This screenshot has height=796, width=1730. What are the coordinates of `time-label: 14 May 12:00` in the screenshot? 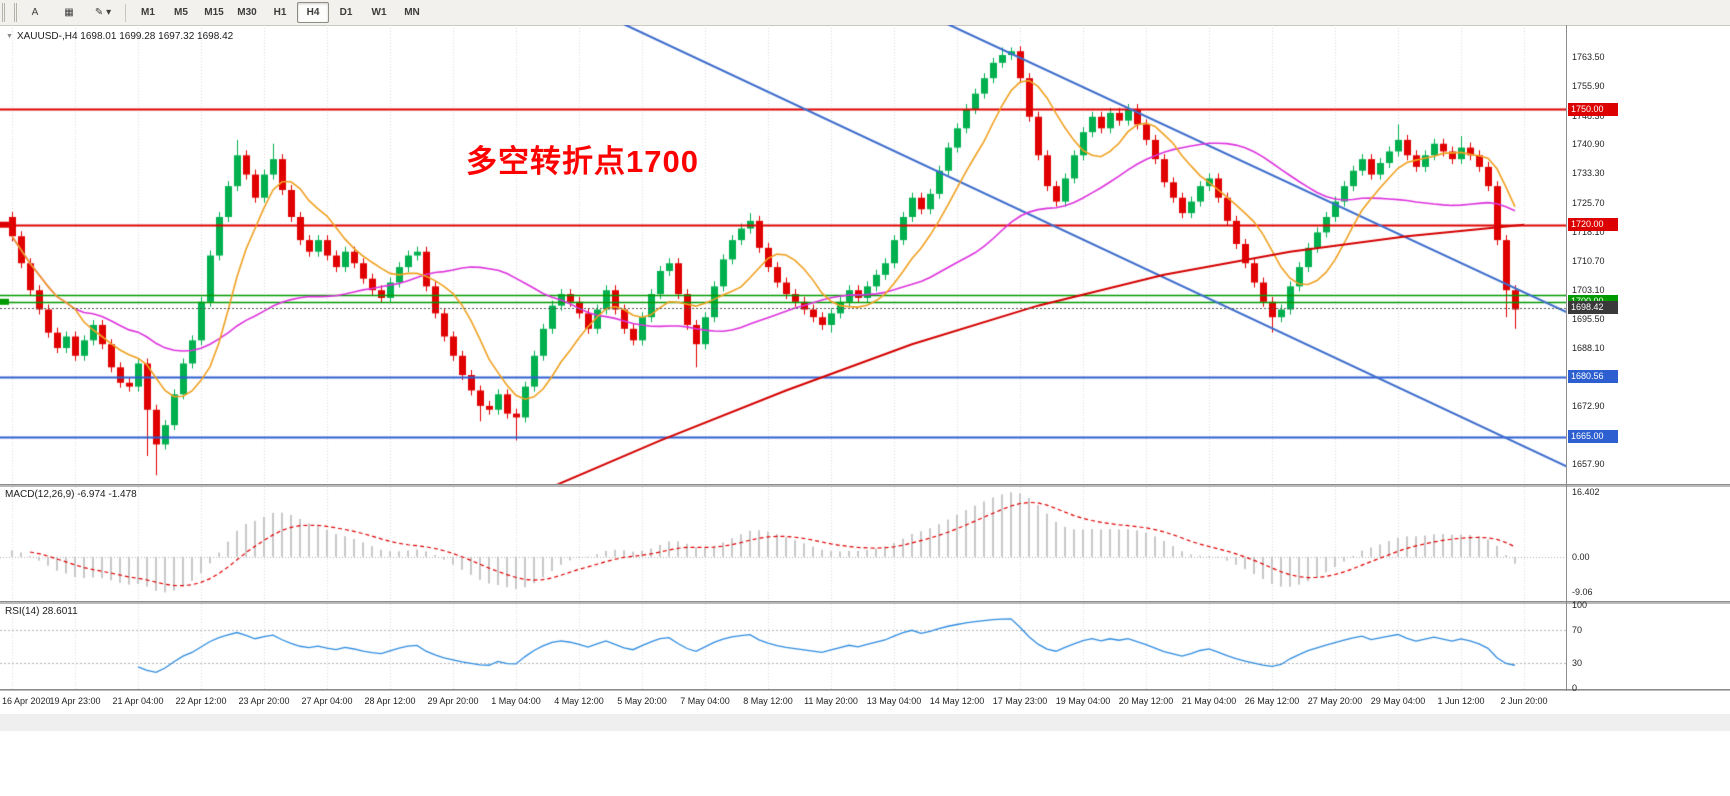 It's located at (957, 701).